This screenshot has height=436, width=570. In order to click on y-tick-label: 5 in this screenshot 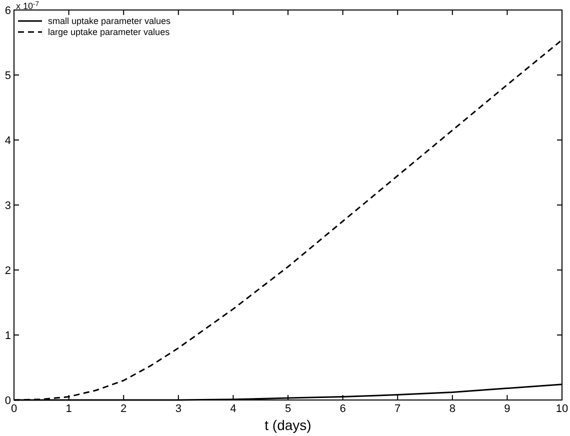, I will do `click(7, 76)`.